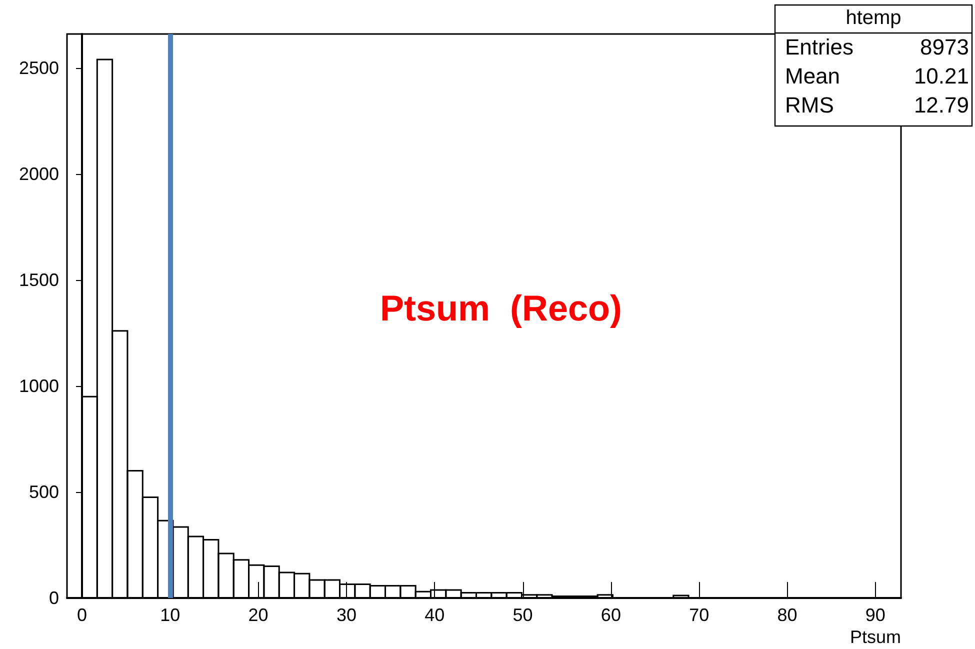 The image size is (975, 649). Describe the element at coordinates (941, 105) in the screenshot. I see `text: 12.79` at that location.